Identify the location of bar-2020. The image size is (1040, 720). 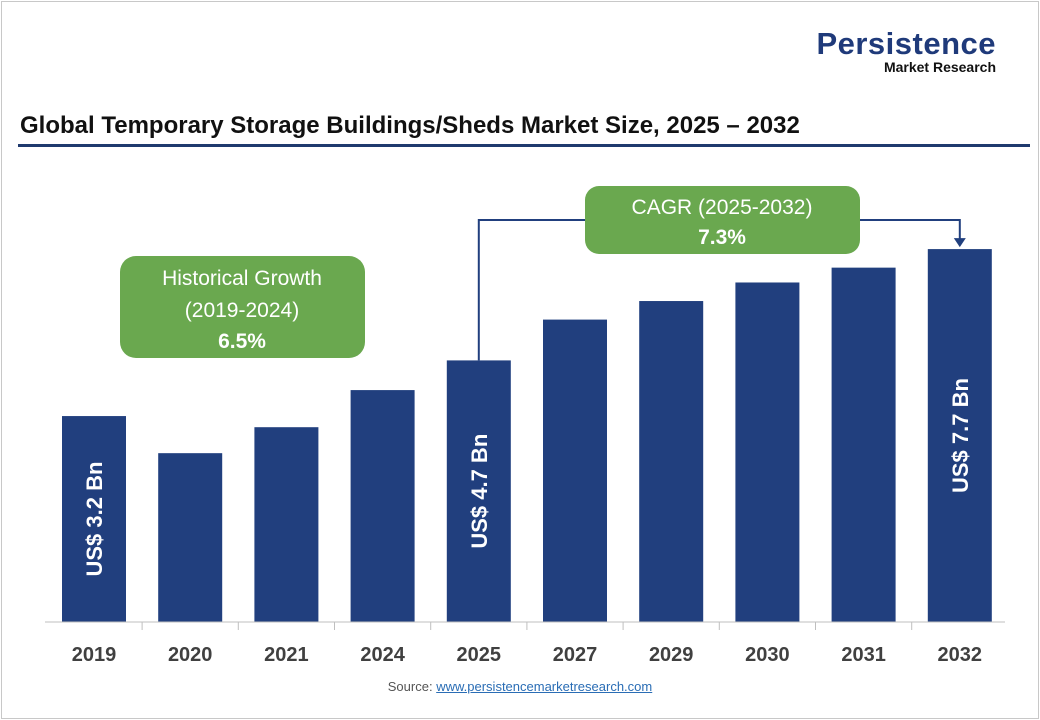
(190, 537).